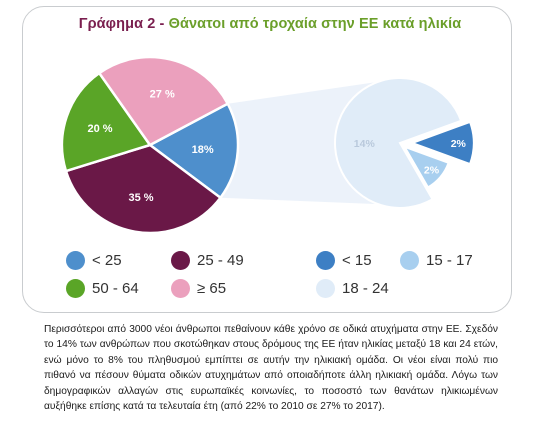 Image resolution: width=540 pixels, height=440 pixels. What do you see at coordinates (212, 288) in the screenshot?
I see `legend-label: ≥ 65` at bounding box center [212, 288].